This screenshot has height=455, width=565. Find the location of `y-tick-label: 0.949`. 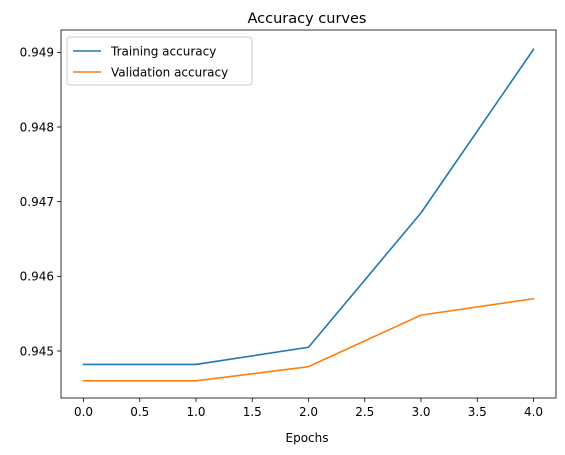

y-tick-label: 0.949 is located at coordinates (37, 53).